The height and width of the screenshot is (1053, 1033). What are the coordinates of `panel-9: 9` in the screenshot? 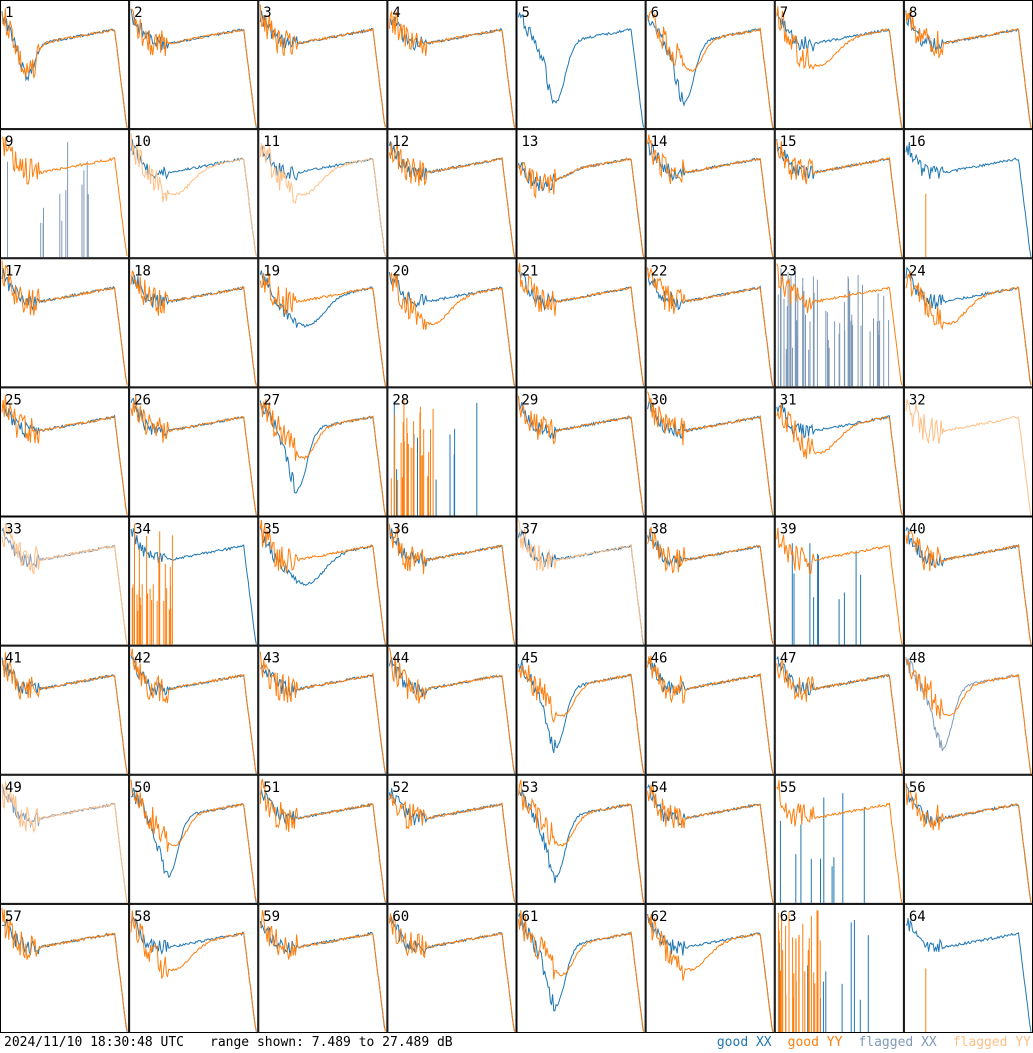 It's located at (65, 194).